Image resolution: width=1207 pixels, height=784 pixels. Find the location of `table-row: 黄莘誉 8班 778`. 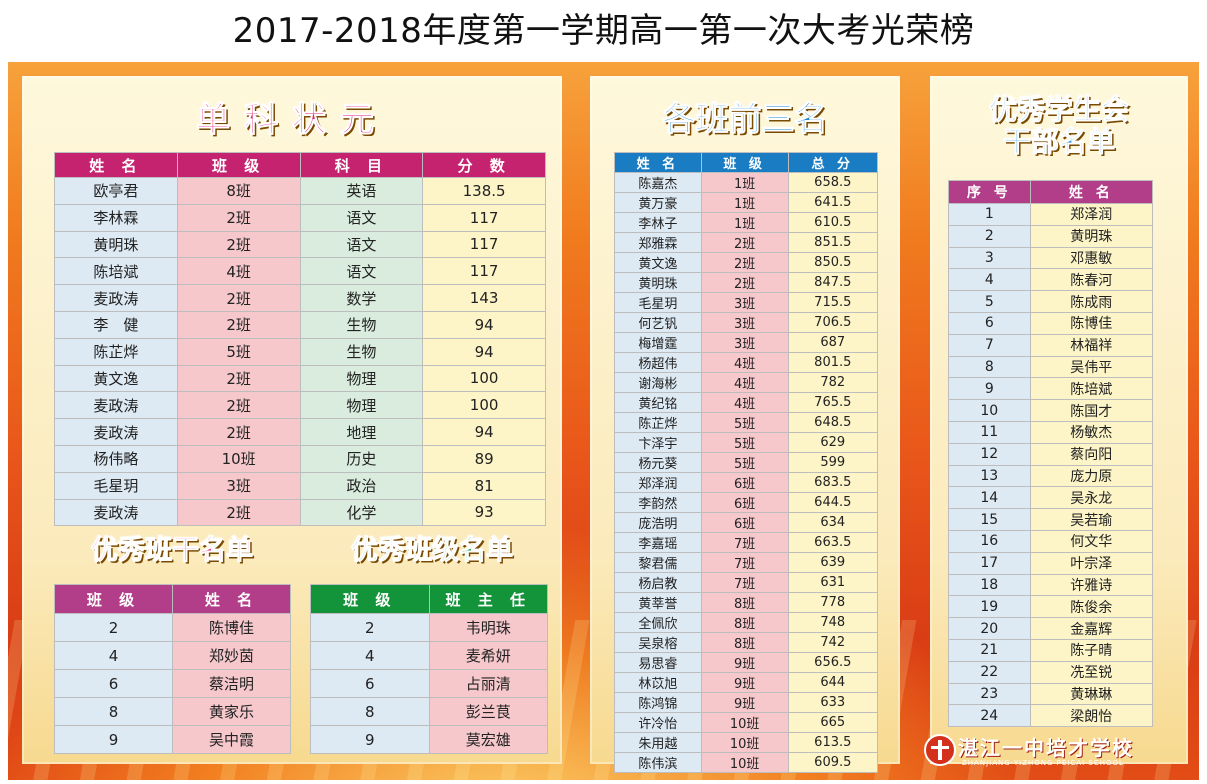

table-row: 黄莘誉 8班 778 is located at coordinates (746, 602).